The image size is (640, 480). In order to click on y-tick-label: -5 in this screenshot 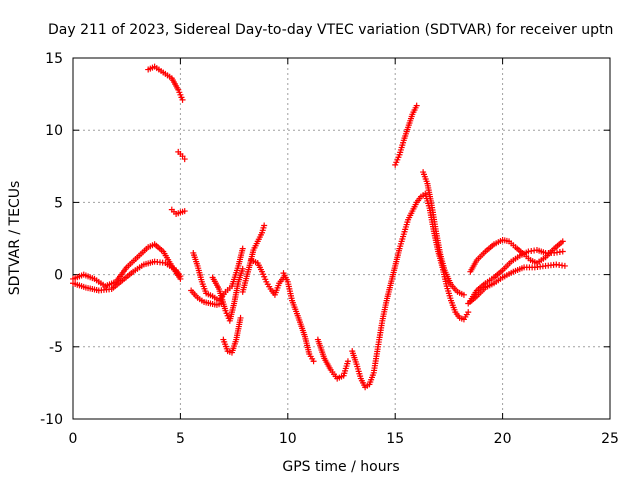, I will do `click(56, 348)`.